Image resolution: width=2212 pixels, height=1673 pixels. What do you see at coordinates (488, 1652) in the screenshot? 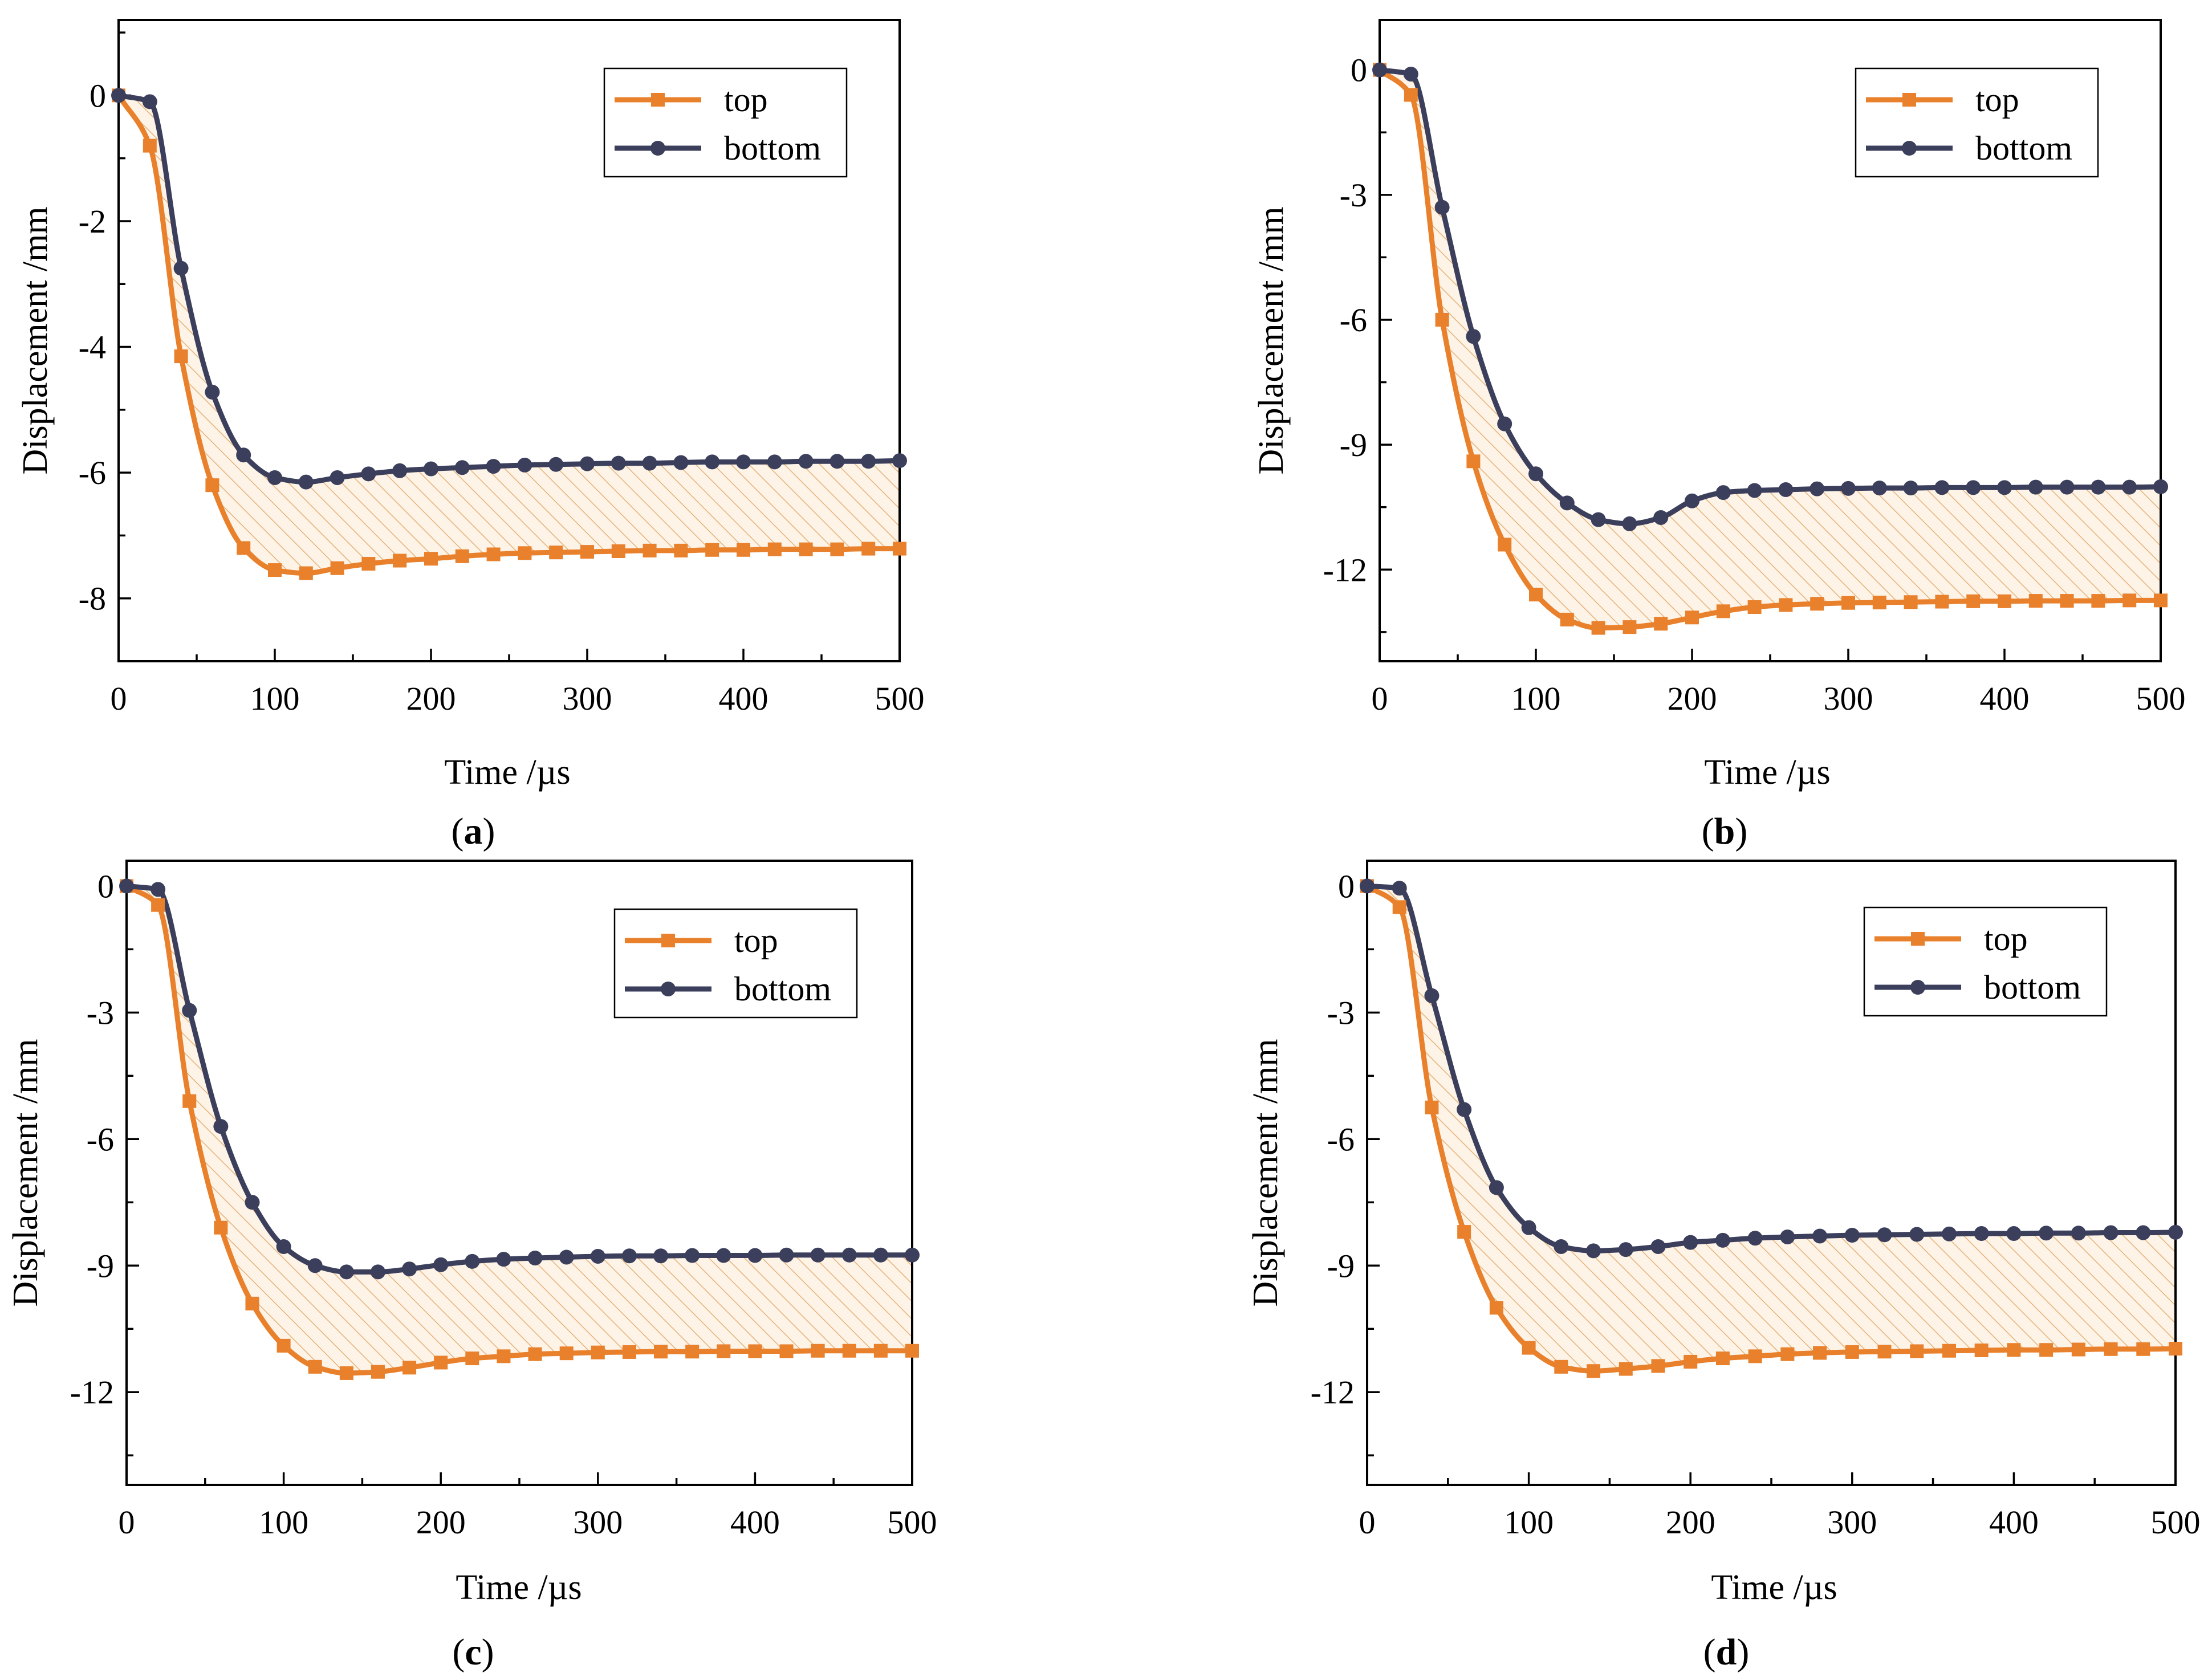
I see `caption-close: )` at bounding box center [488, 1652].